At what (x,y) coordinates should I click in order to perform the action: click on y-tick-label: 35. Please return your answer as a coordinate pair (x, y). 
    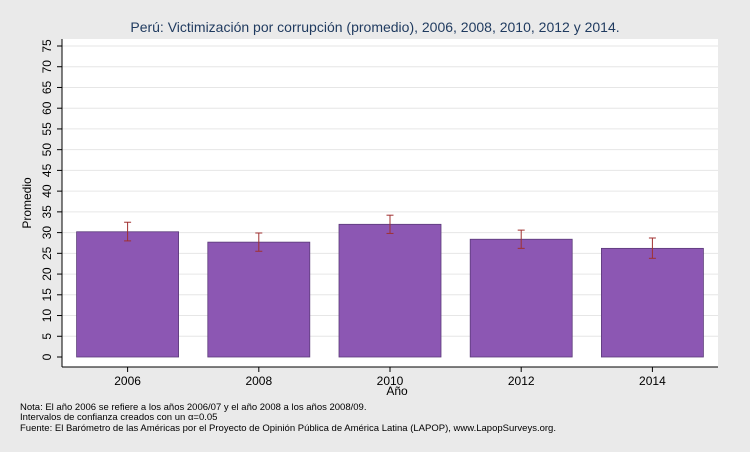
    Looking at the image, I should click on (47, 212).